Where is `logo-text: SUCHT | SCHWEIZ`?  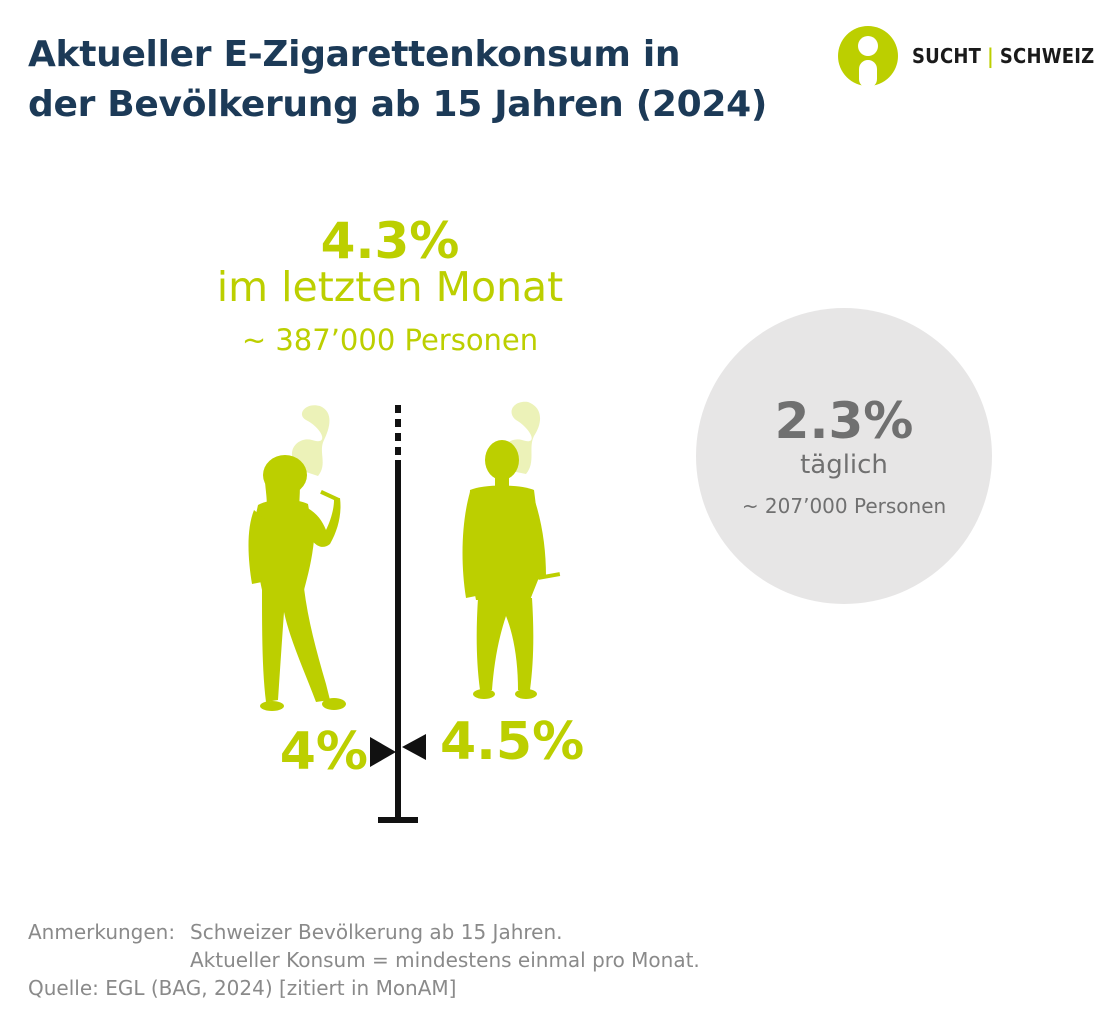
logo-text: SUCHT | SCHWEIZ is located at coordinates (1003, 56).